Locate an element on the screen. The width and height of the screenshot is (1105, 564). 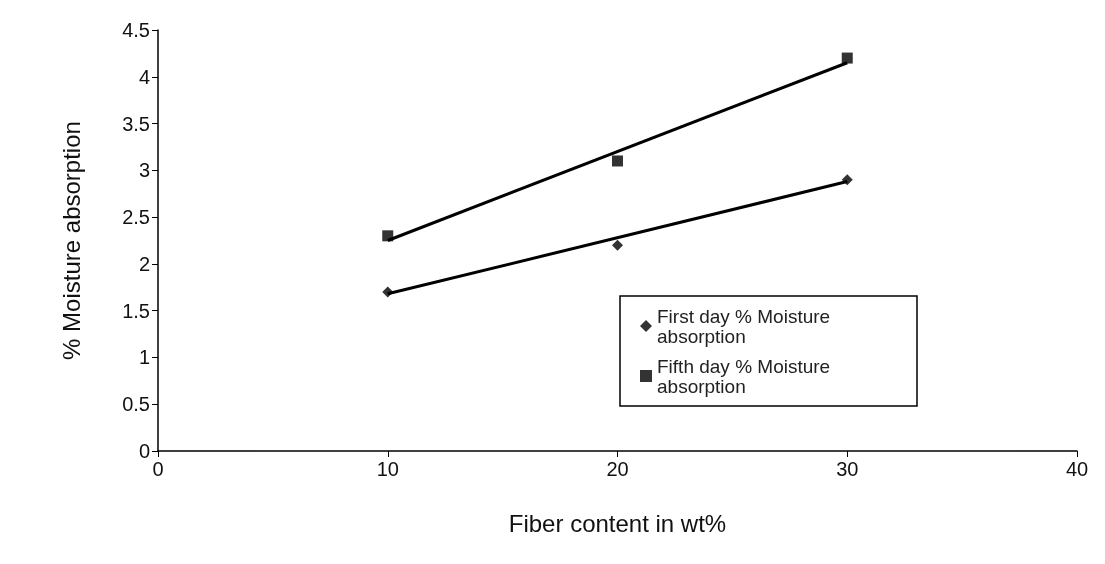
x-tick-label: 40 is located at coordinates (1077, 469).